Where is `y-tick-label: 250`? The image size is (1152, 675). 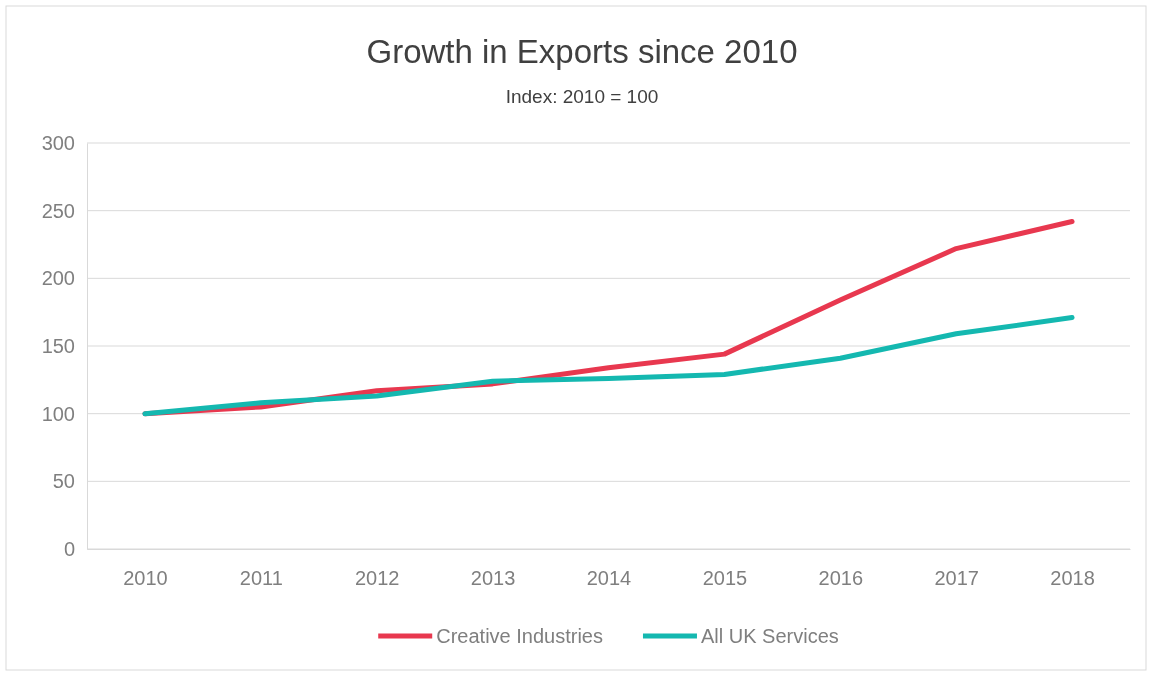
y-tick-label: 250 is located at coordinates (58, 210).